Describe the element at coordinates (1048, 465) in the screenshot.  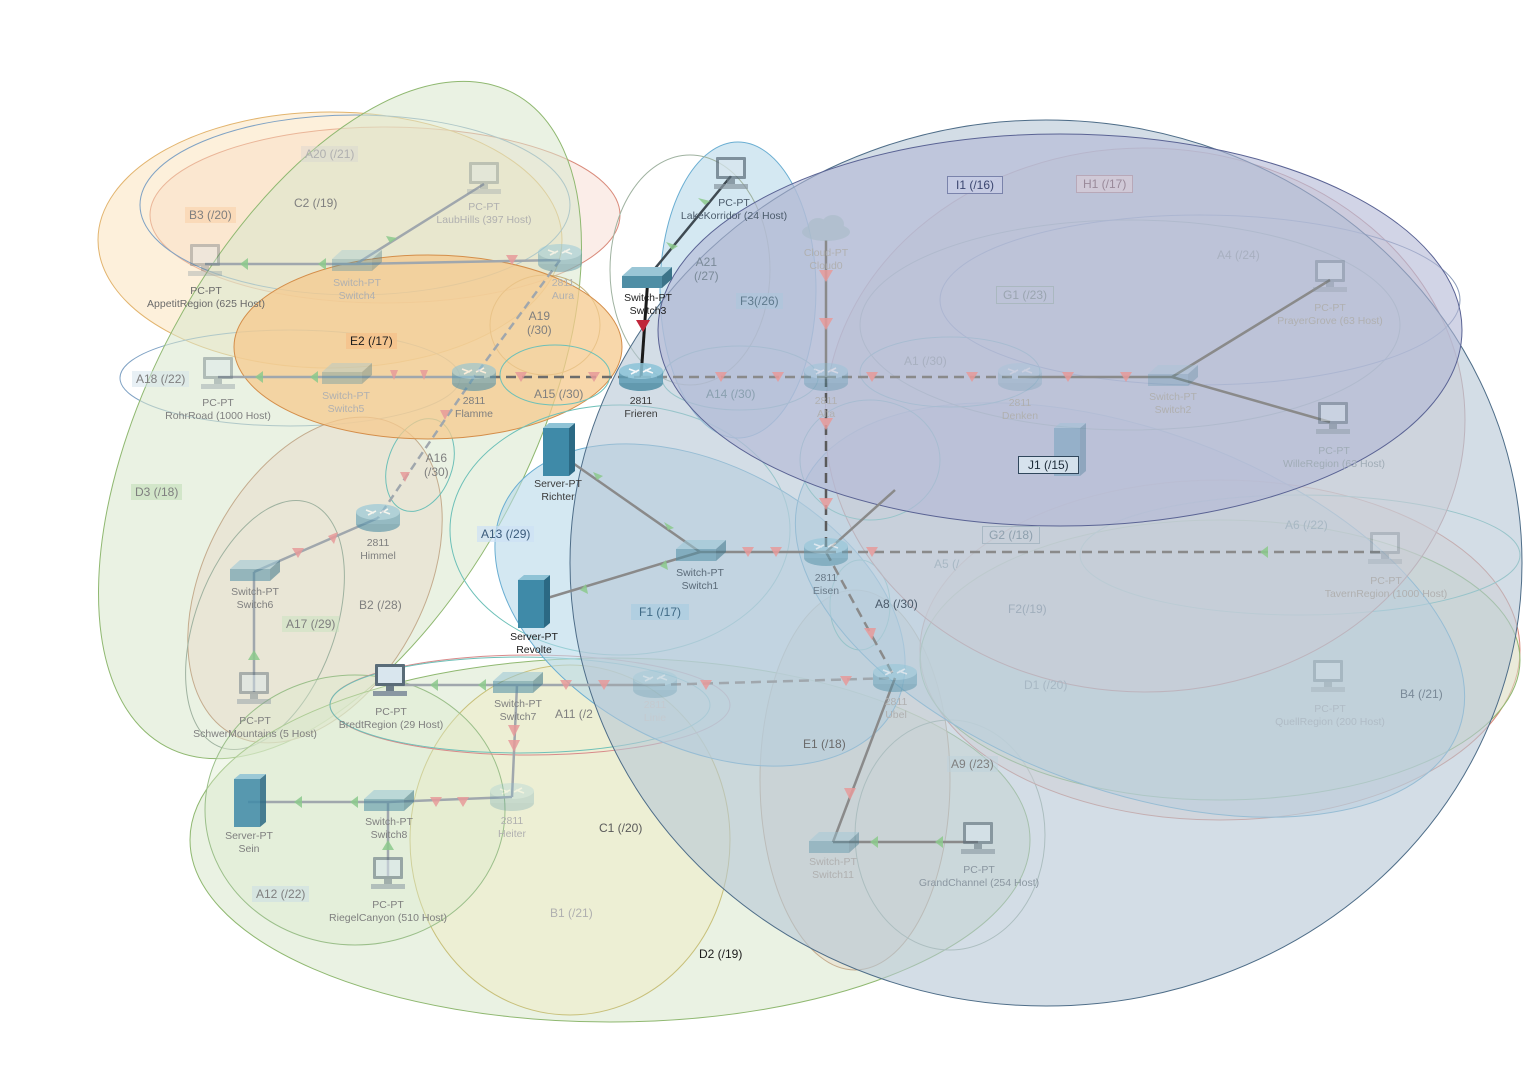
I see `area-label-j1: J1 (/15)` at that location.